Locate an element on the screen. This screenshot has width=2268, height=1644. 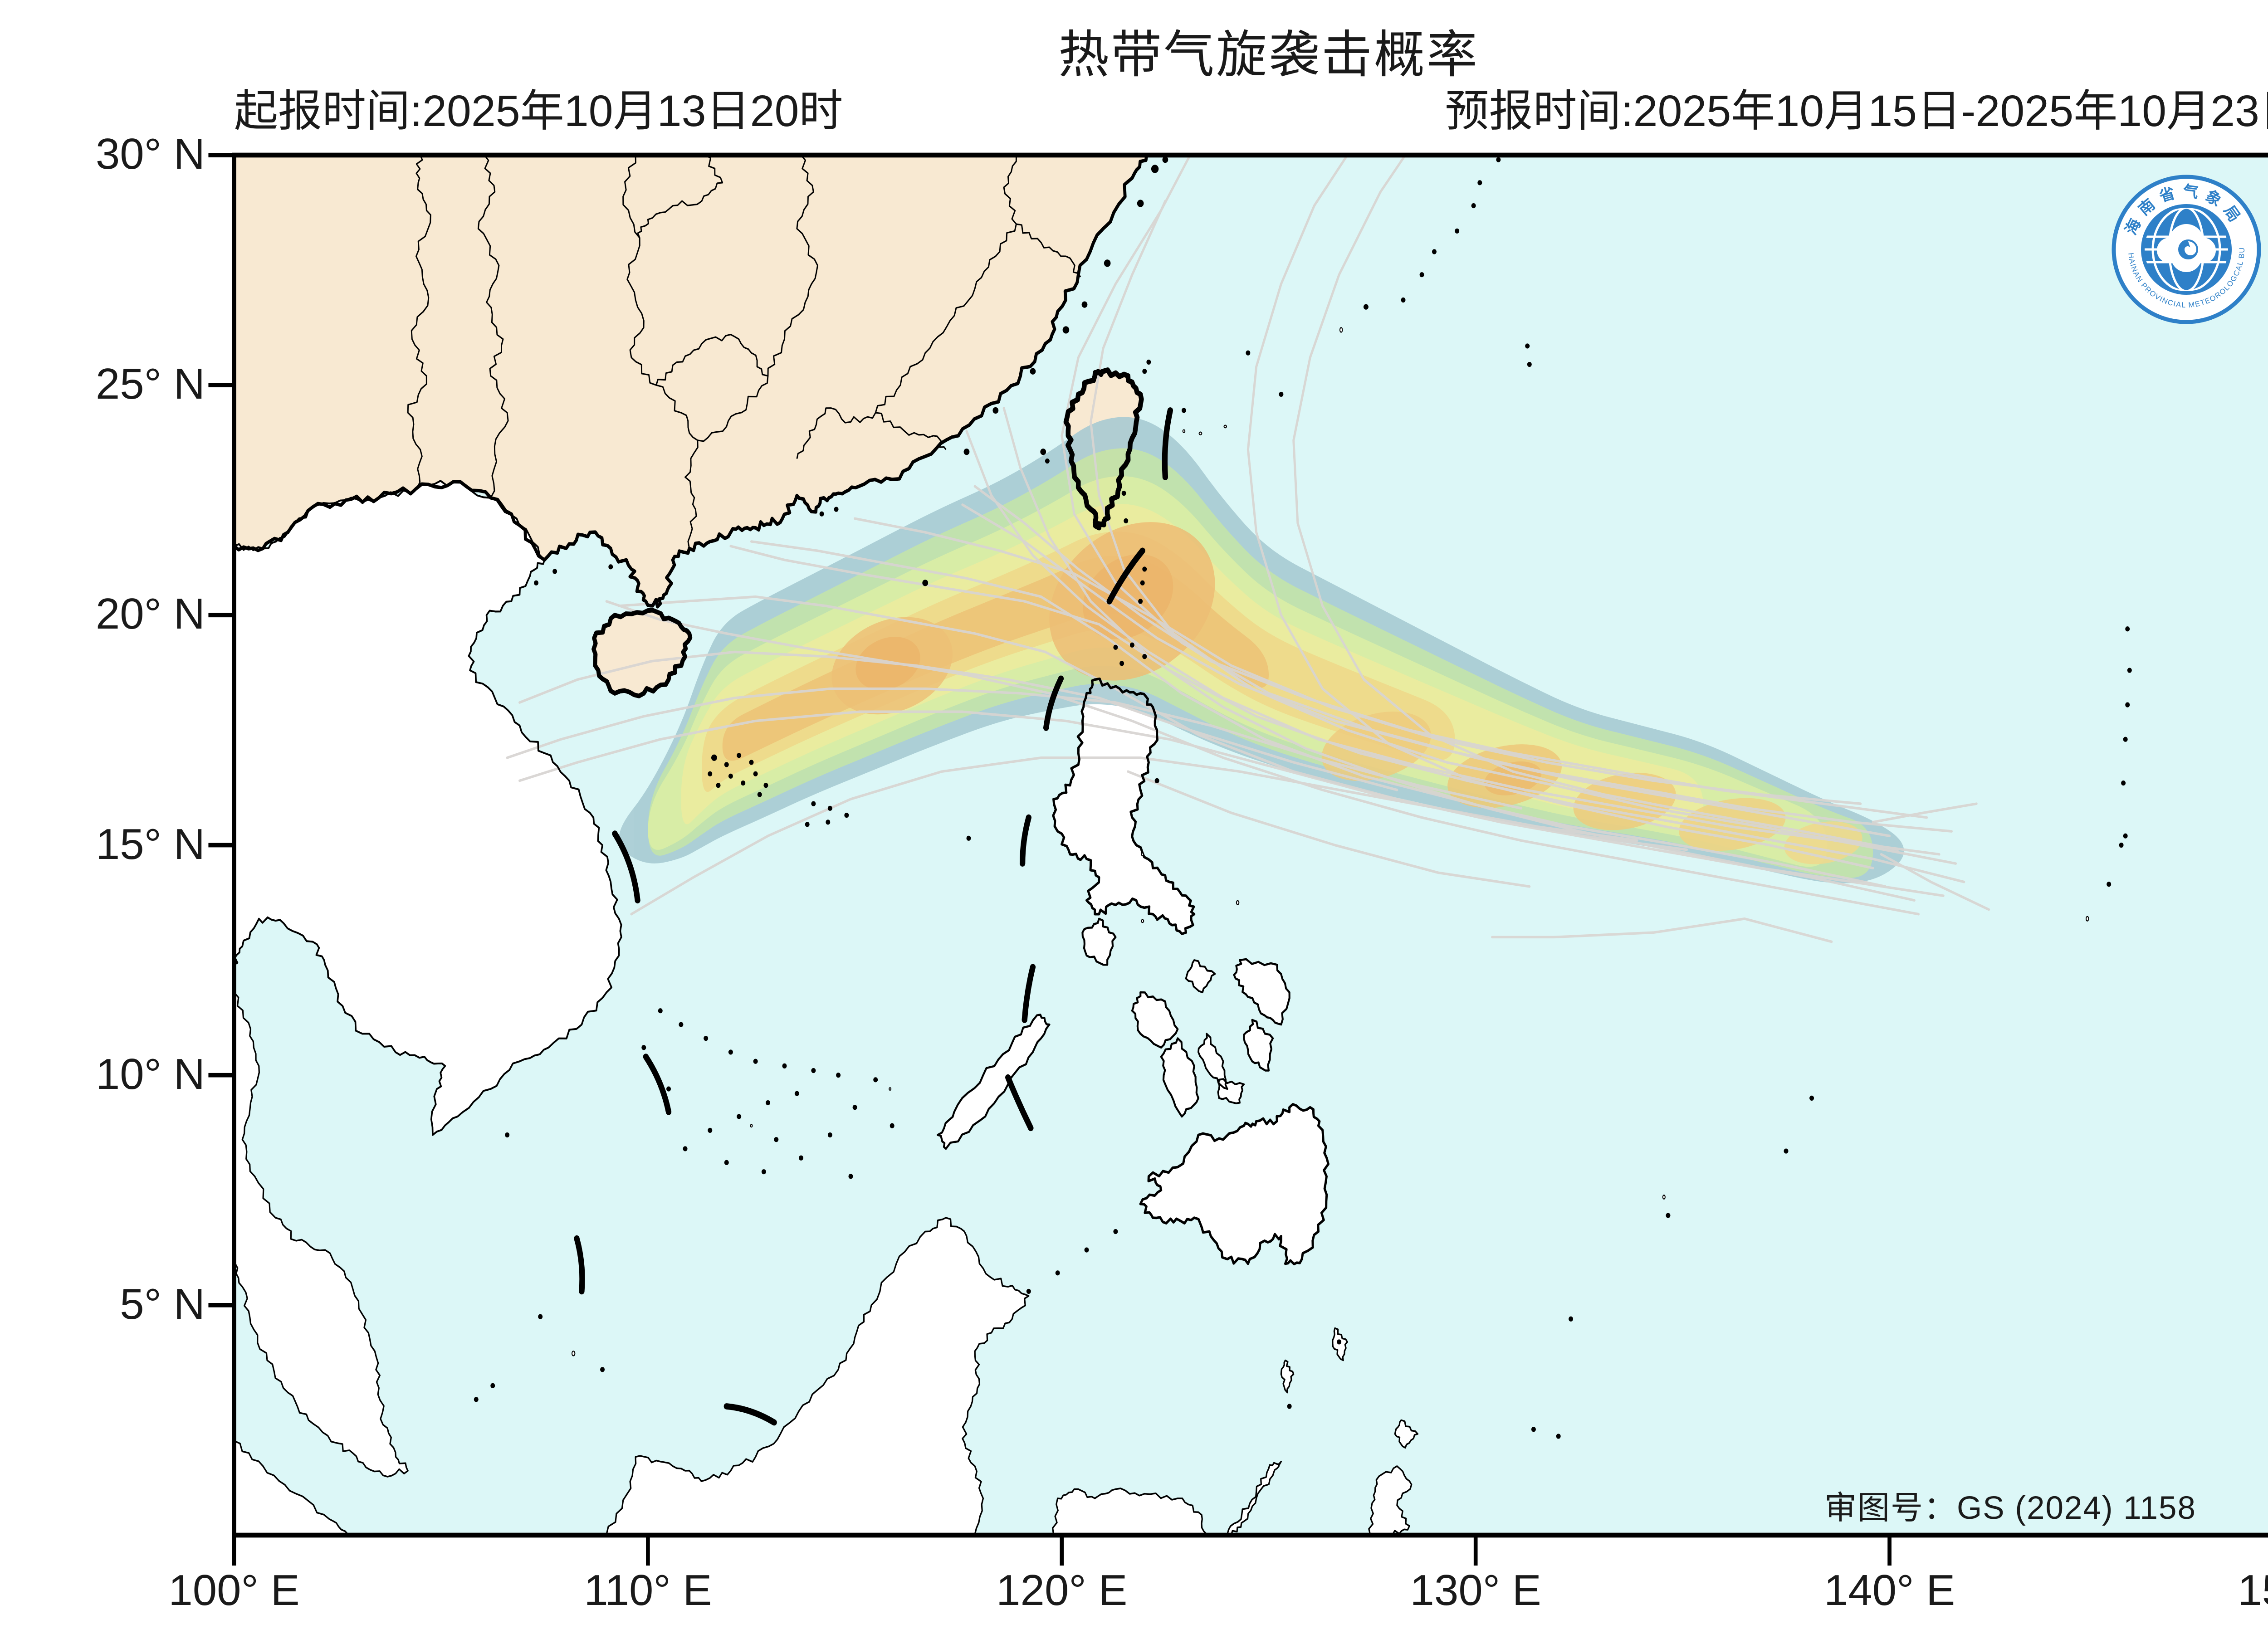
land-fill-malay-peninsula is located at coordinates (321, 1234).